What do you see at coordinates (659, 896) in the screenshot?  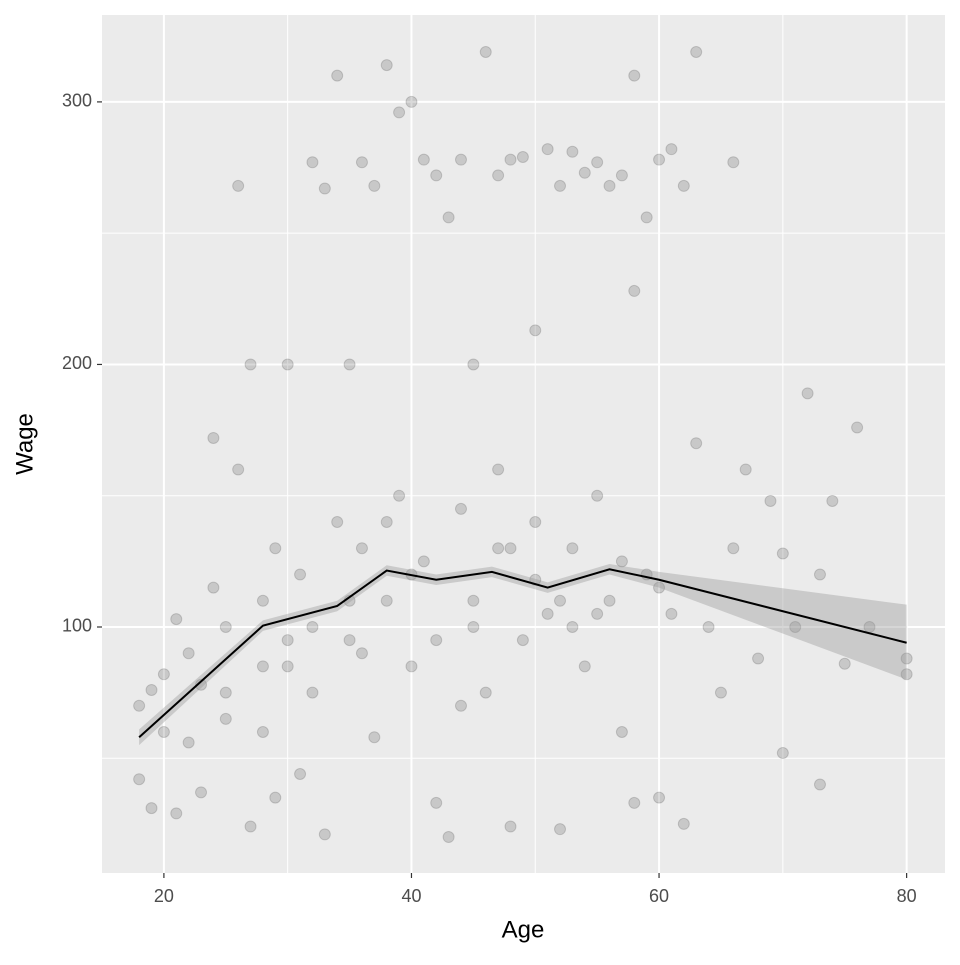 I see `x-tick-label: 60` at bounding box center [659, 896].